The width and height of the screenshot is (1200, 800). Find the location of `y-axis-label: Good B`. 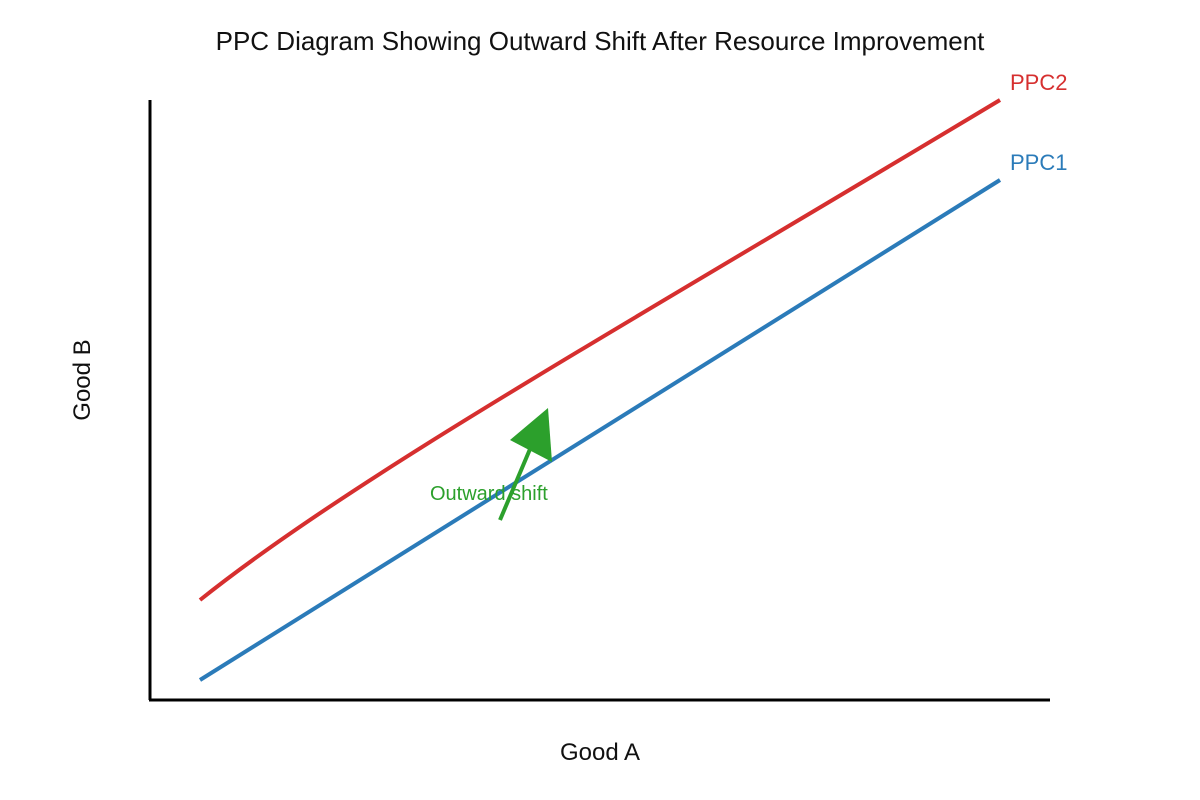

y-axis-label: Good B is located at coordinates (82, 379).